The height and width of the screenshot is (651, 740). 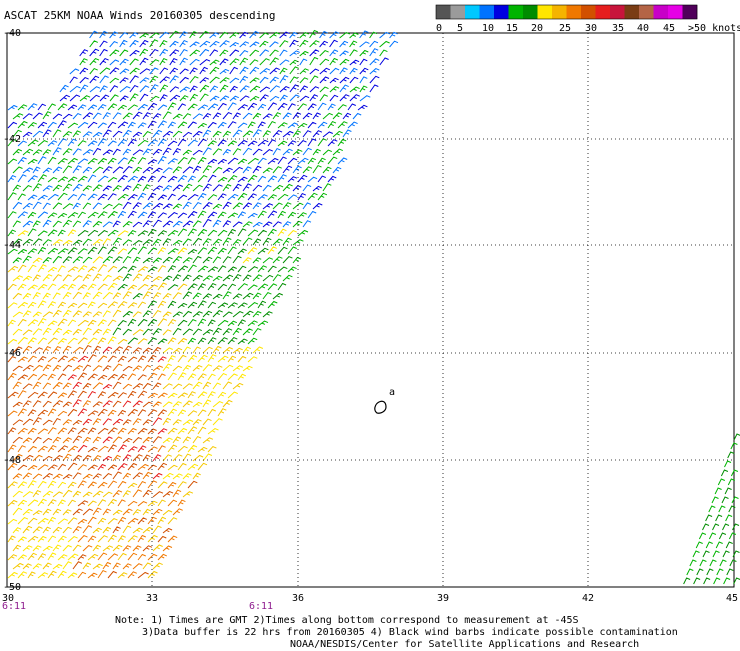 I want to click on lat-label: -42, so click(x=12, y=139).